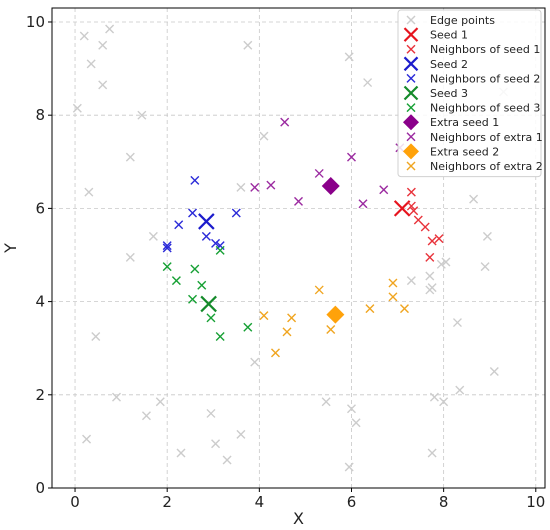  What do you see at coordinates (444, 502) in the screenshot?
I see `x-tick-label: 8` at bounding box center [444, 502].